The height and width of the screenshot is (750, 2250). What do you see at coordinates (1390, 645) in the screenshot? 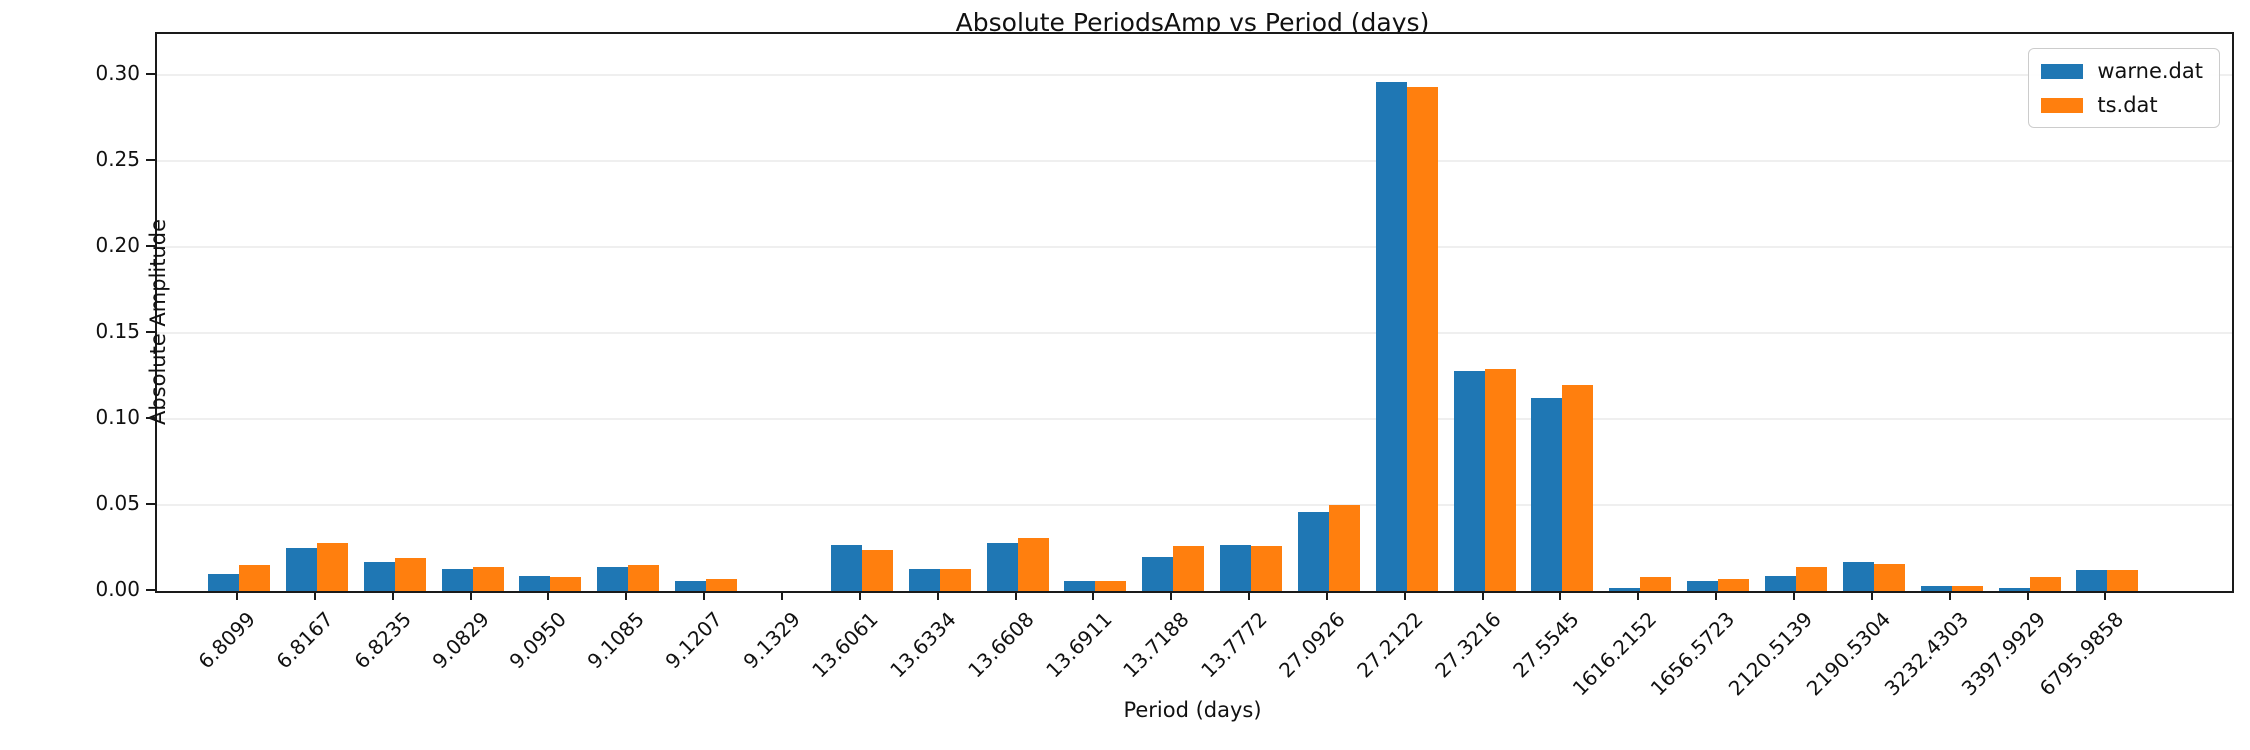
I see `x-tick-label: 27.2122` at bounding box center [1390, 645].